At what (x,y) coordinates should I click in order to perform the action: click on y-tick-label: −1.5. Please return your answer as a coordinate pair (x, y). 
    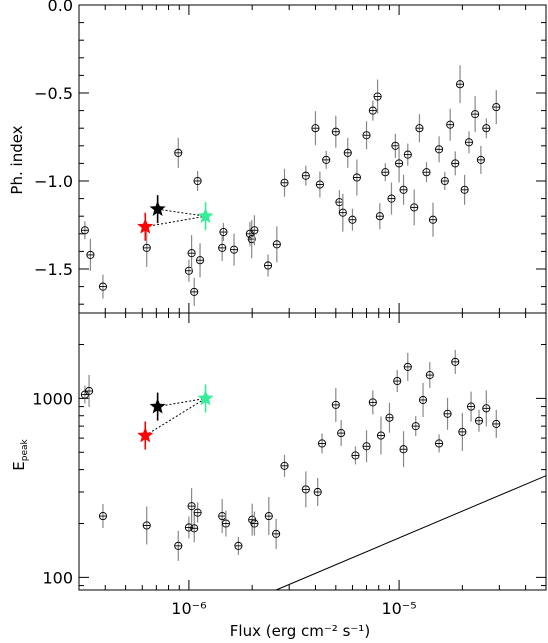
    Looking at the image, I should click on (53, 269).